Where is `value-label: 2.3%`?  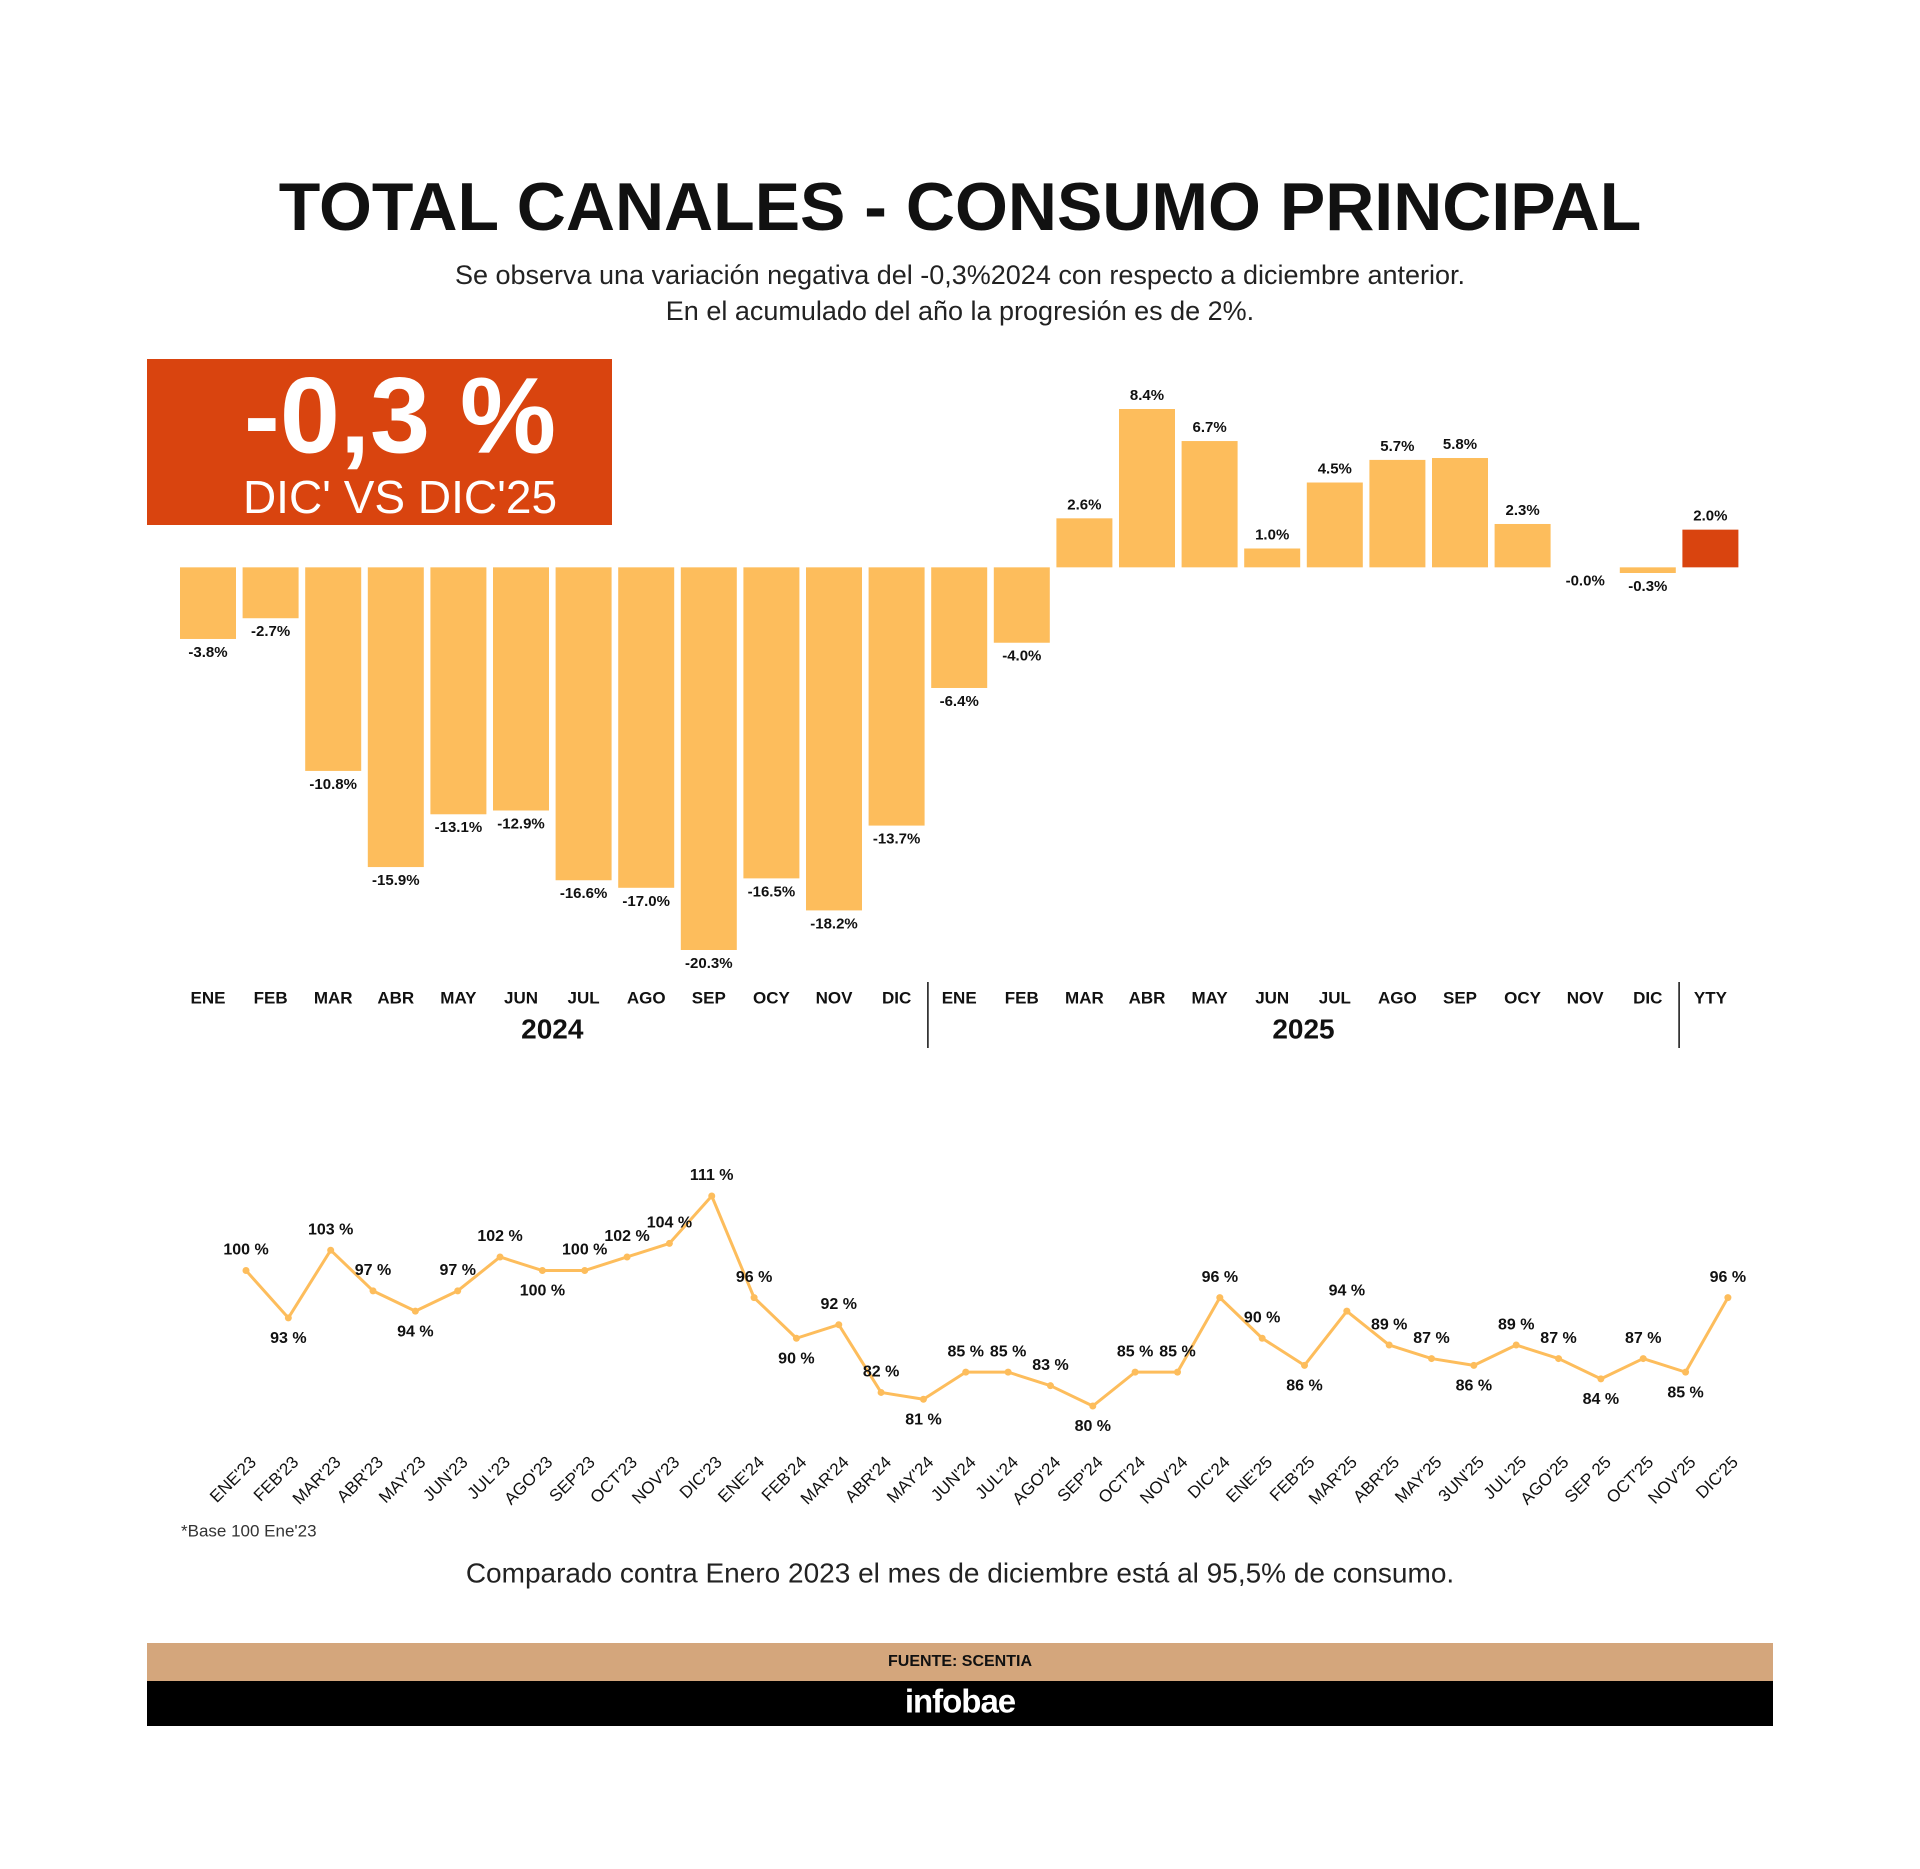
value-label: 2.3% is located at coordinates (1522, 510).